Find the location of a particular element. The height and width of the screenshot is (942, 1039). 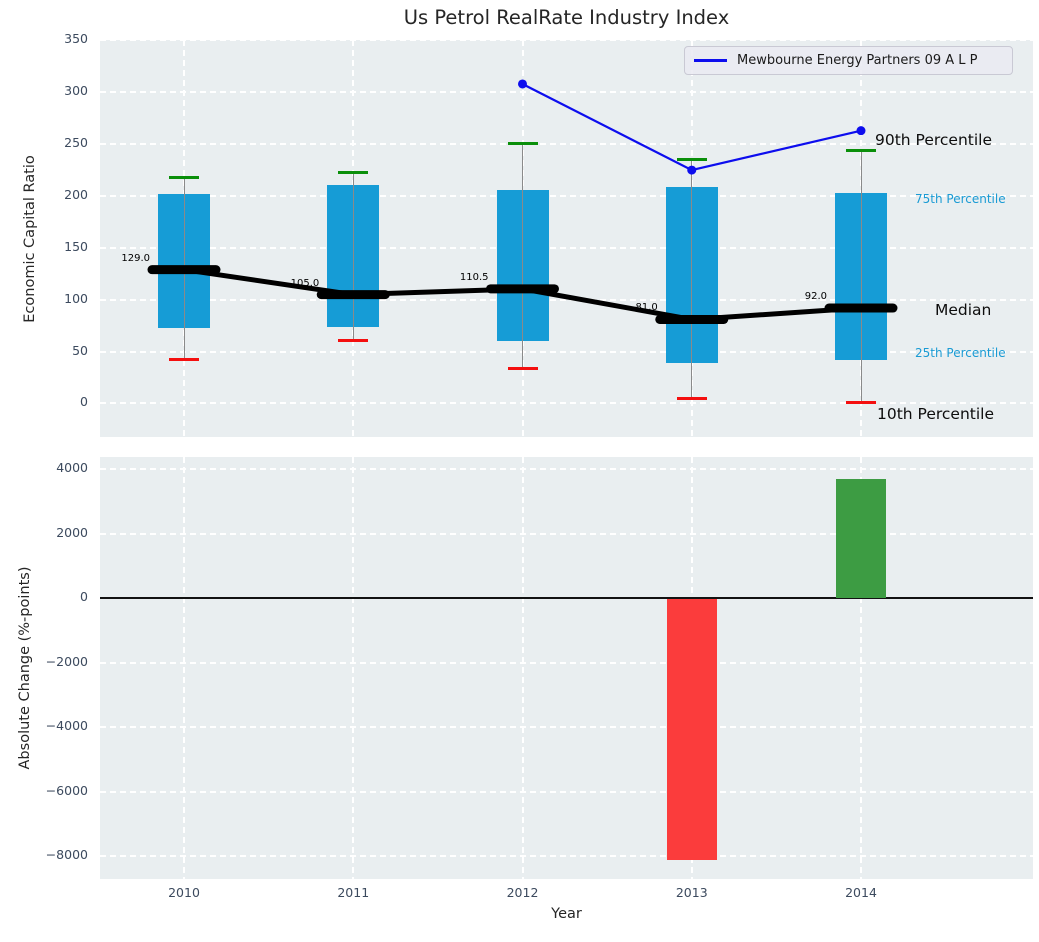

median-annotation-2013: 81.0 is located at coordinates (646, 308).